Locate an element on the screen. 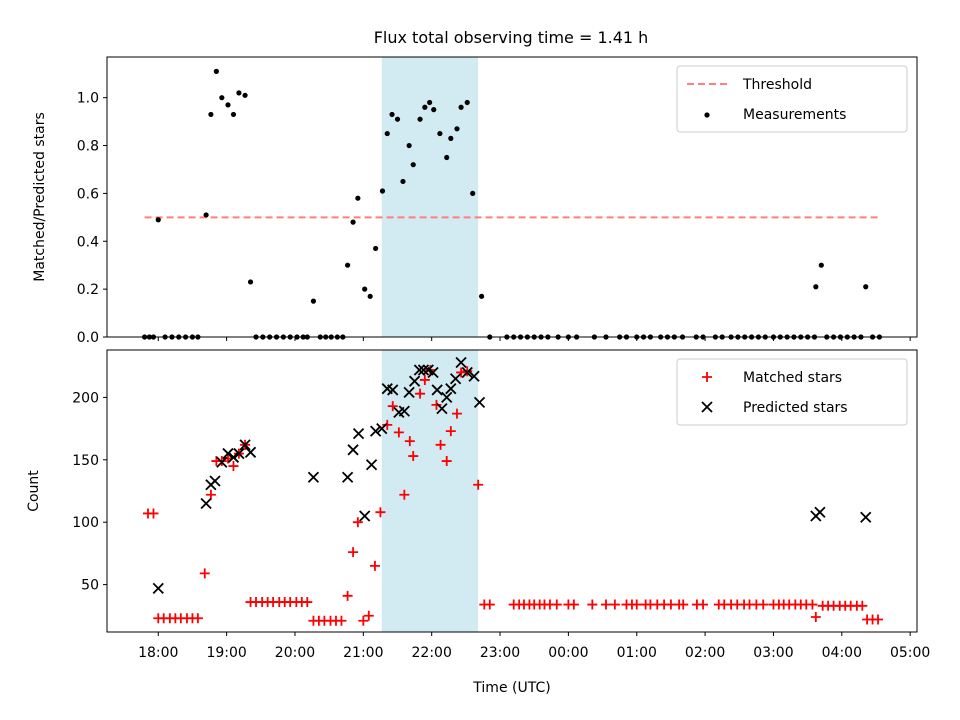  legend-label: Measurements is located at coordinates (794, 115).